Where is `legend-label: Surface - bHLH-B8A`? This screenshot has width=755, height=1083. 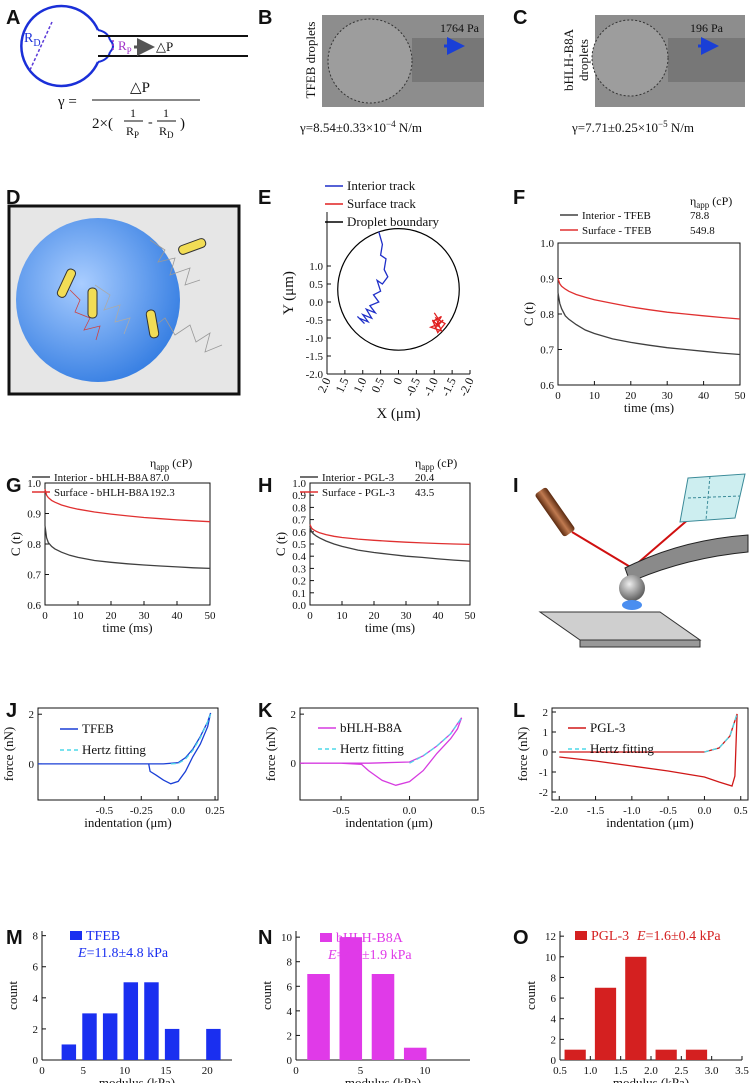
legend-label: Surface - bHLH-B8A is located at coordinates (101, 493).